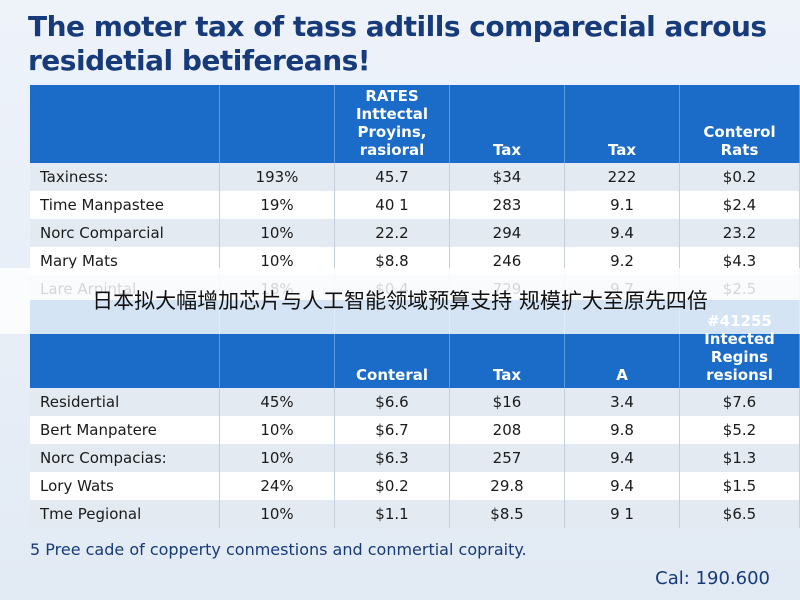  What do you see at coordinates (739, 486) in the screenshot?
I see `cell: $1.5` at bounding box center [739, 486].